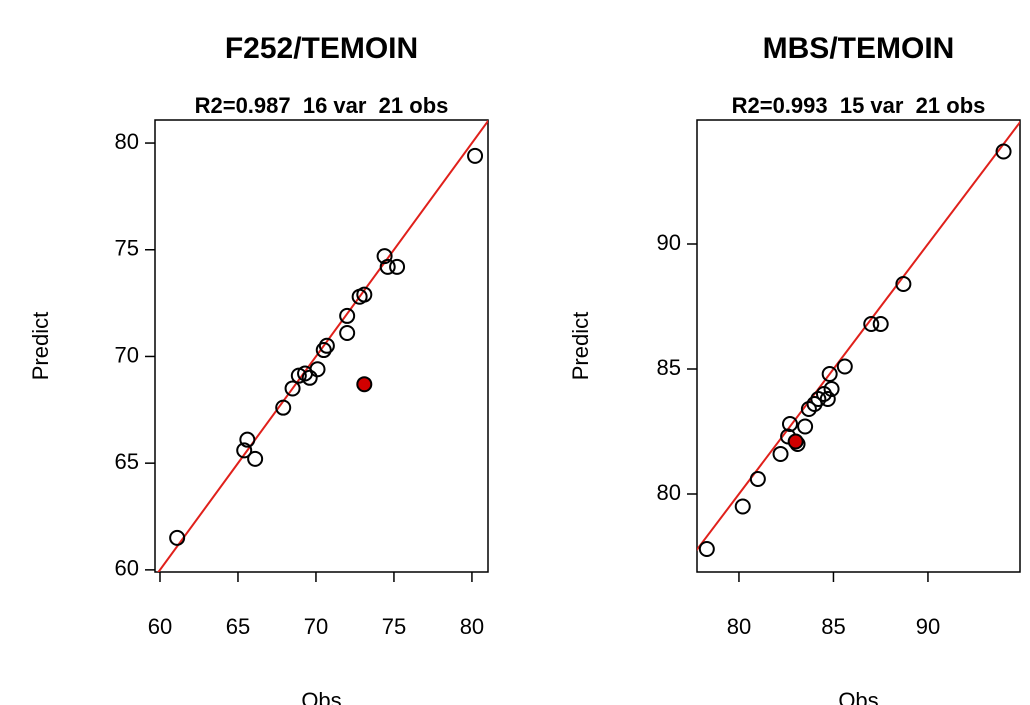  Describe the element at coordinates (859, 48) in the screenshot. I see `chart-title: MBS/TEMOIN` at that location.